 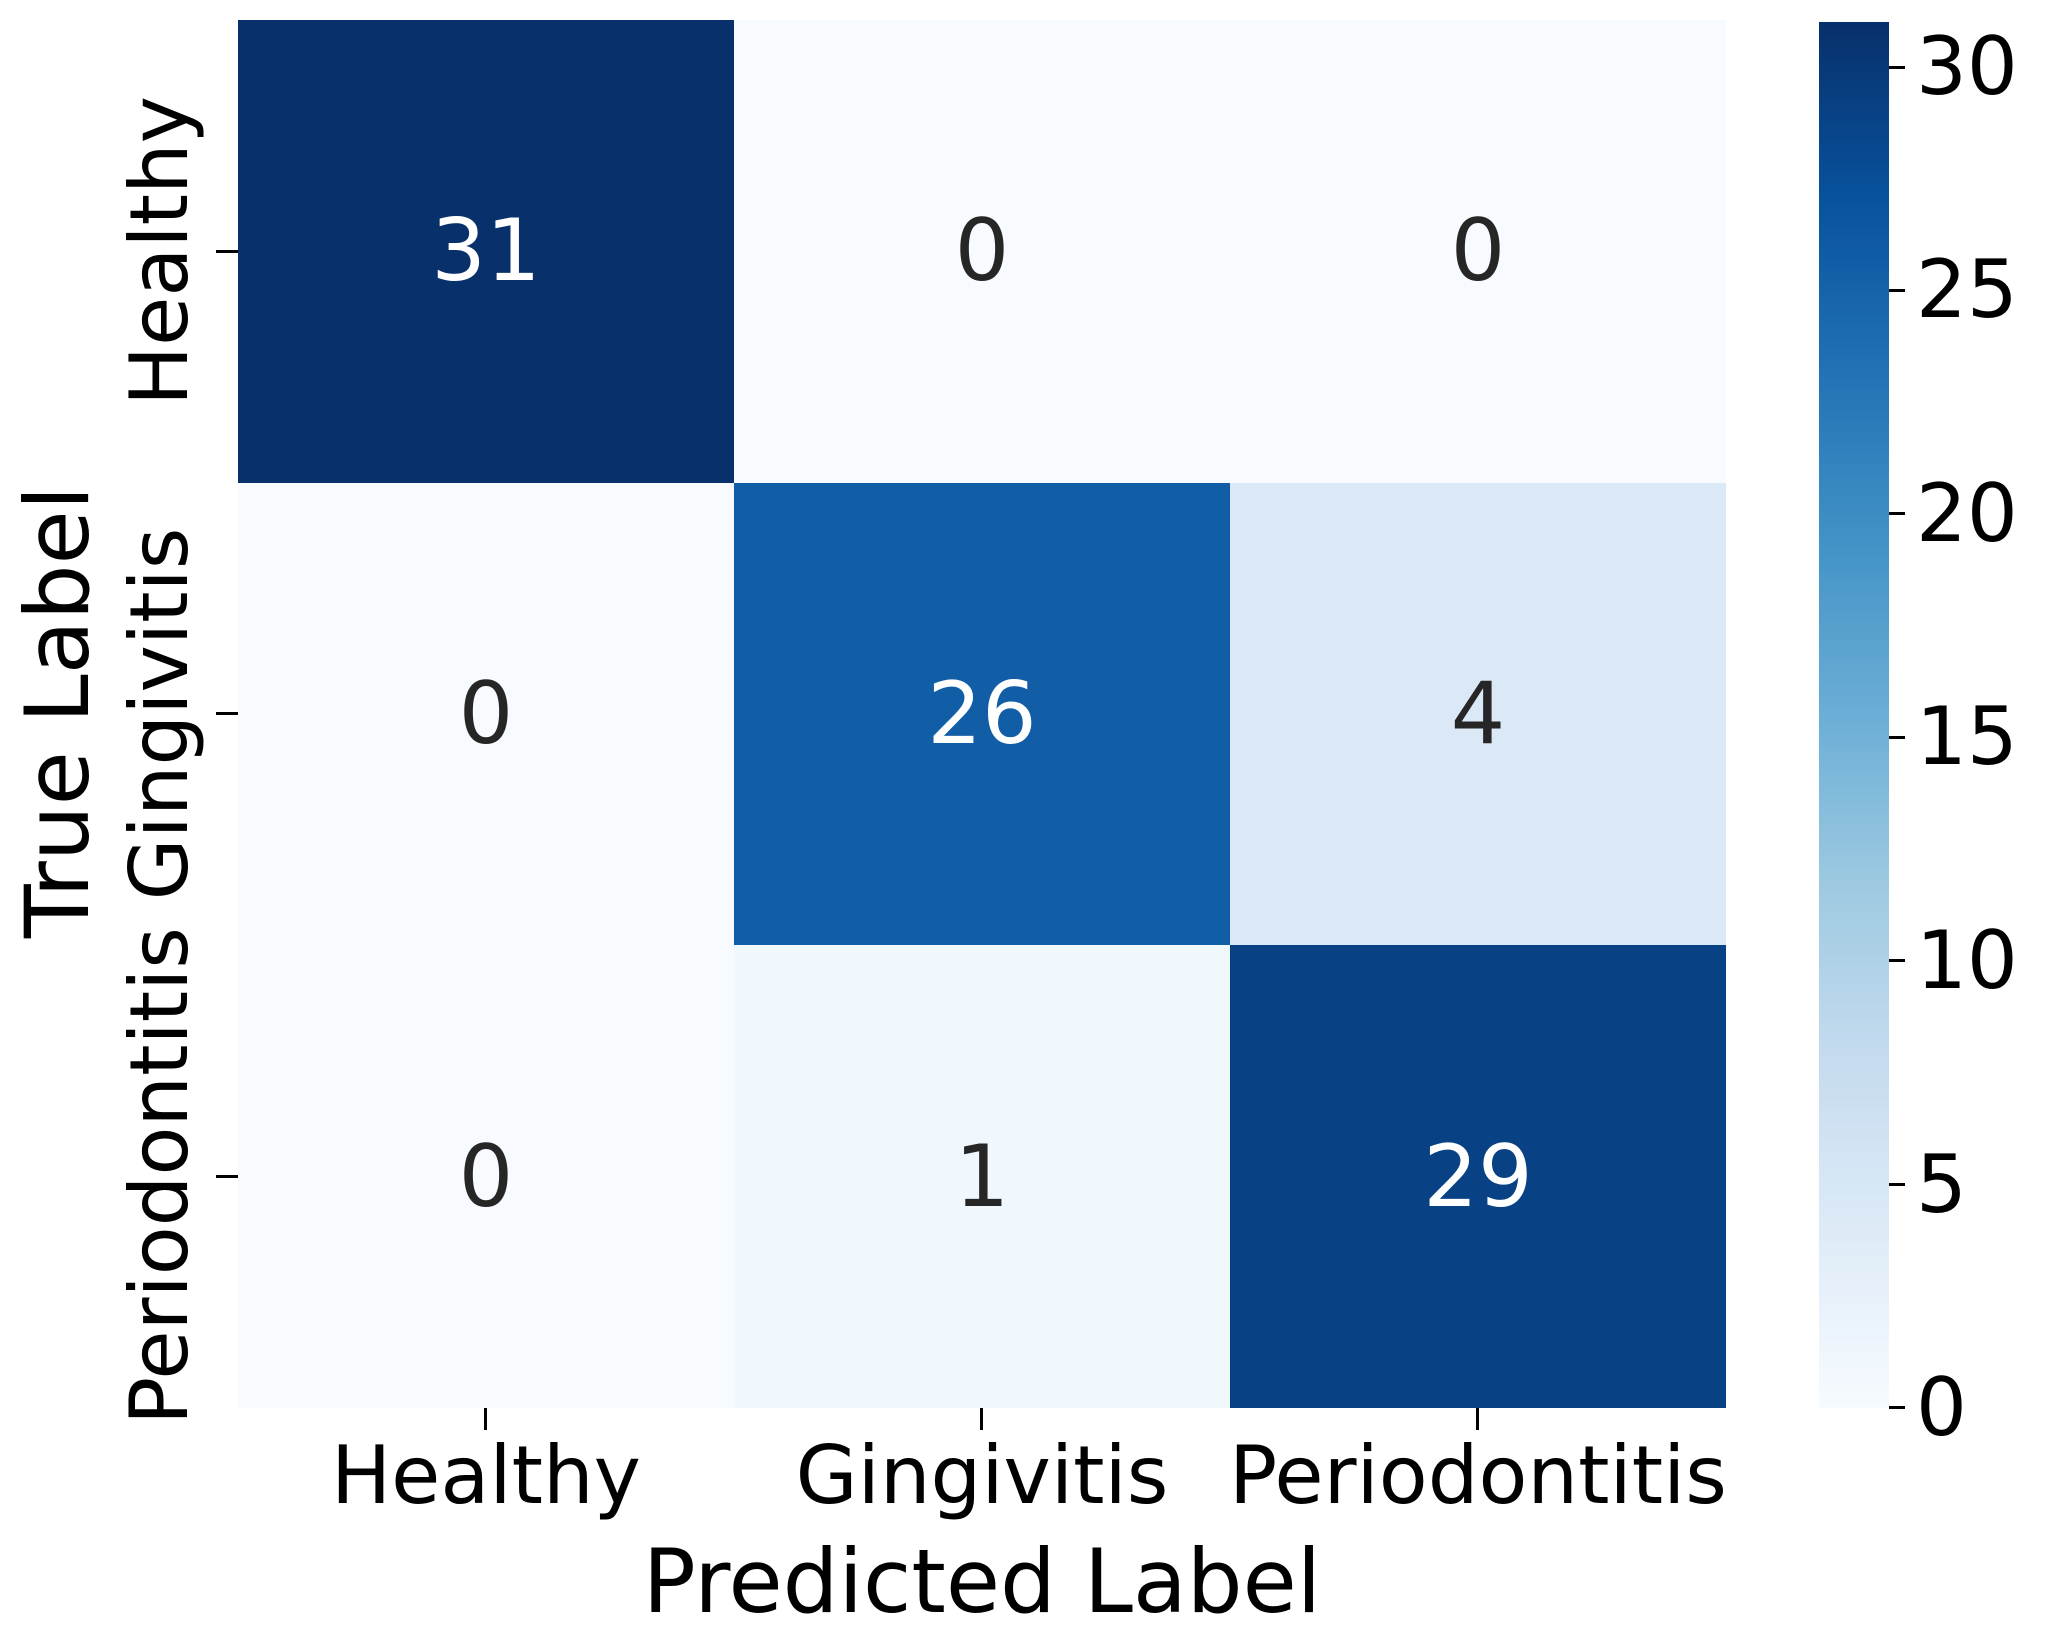 What do you see at coordinates (982, 1475) in the screenshot?
I see `x-tick-label-gingivitis: Gingivitis` at bounding box center [982, 1475].